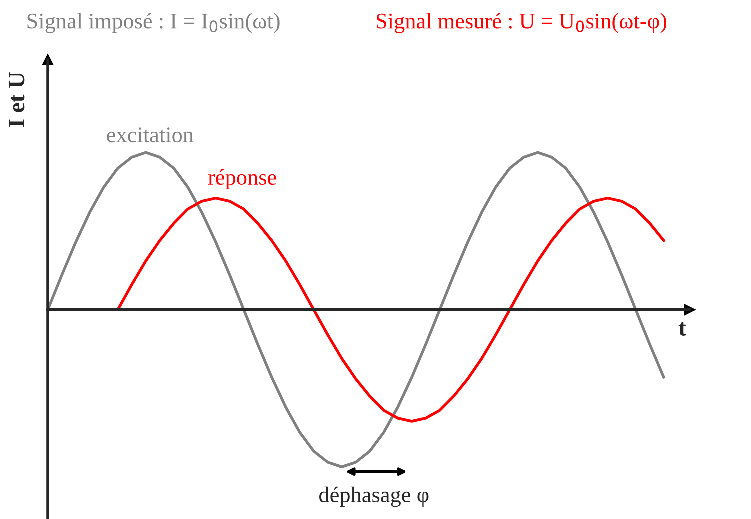  Describe the element at coordinates (374, 497) in the screenshot. I see `text: déphasage φ` at that location.